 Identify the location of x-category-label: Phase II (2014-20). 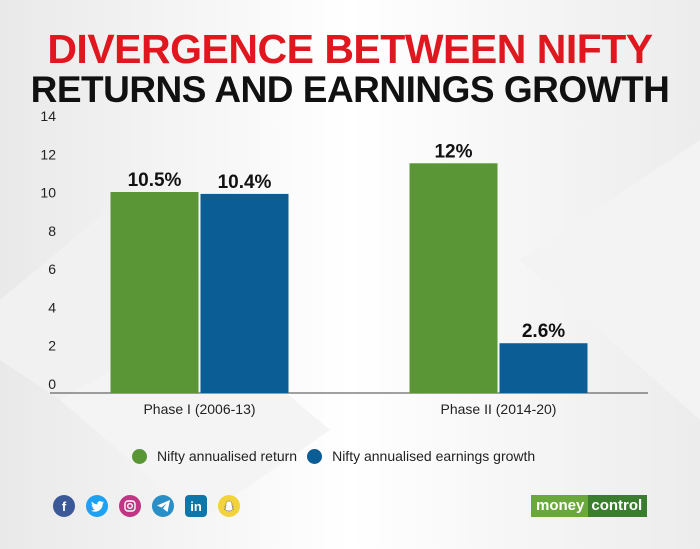
(499, 409).